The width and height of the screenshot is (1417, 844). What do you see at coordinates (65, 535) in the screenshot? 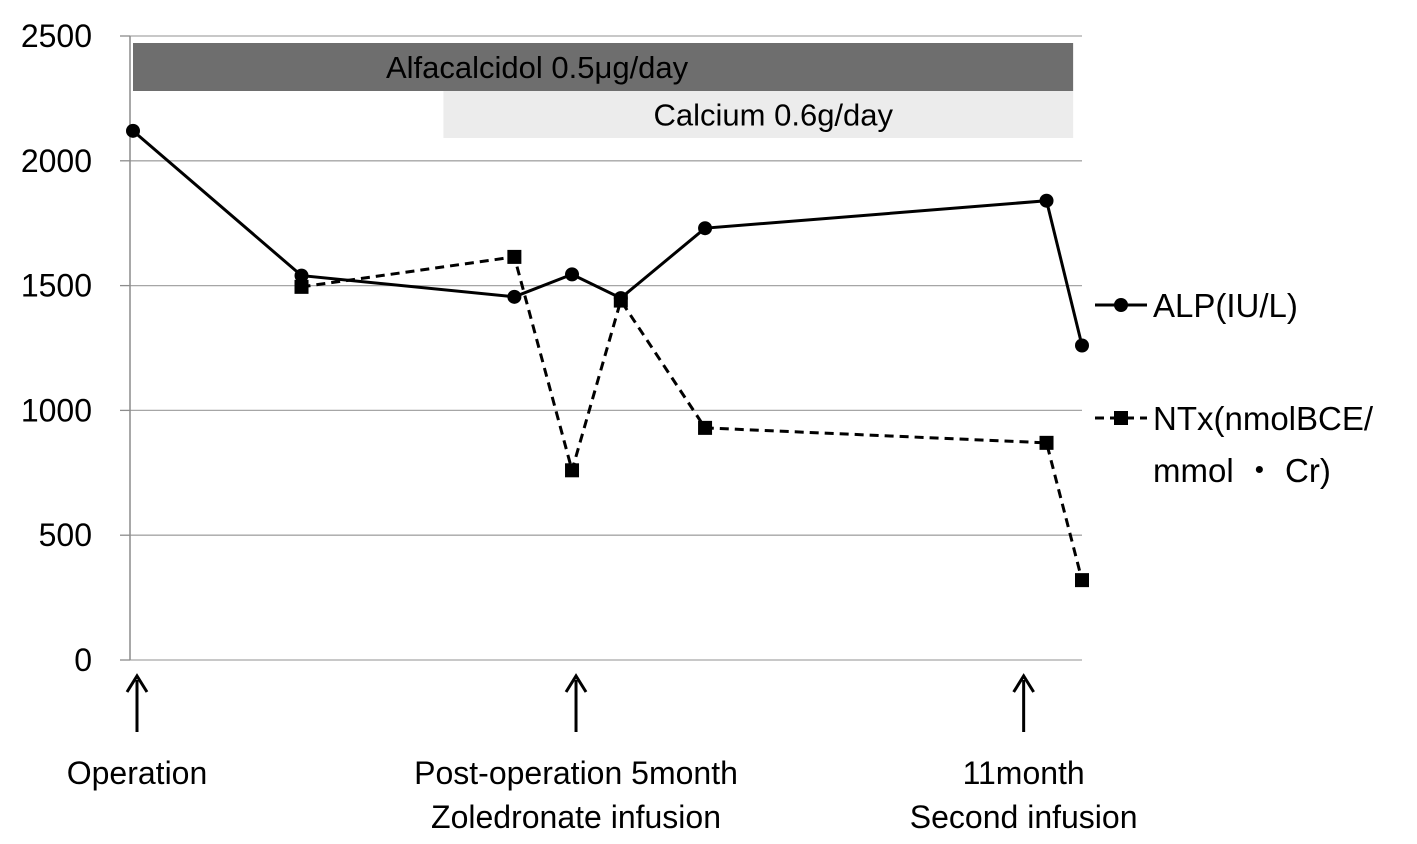
I see `y-tick-label: 500` at bounding box center [65, 535].